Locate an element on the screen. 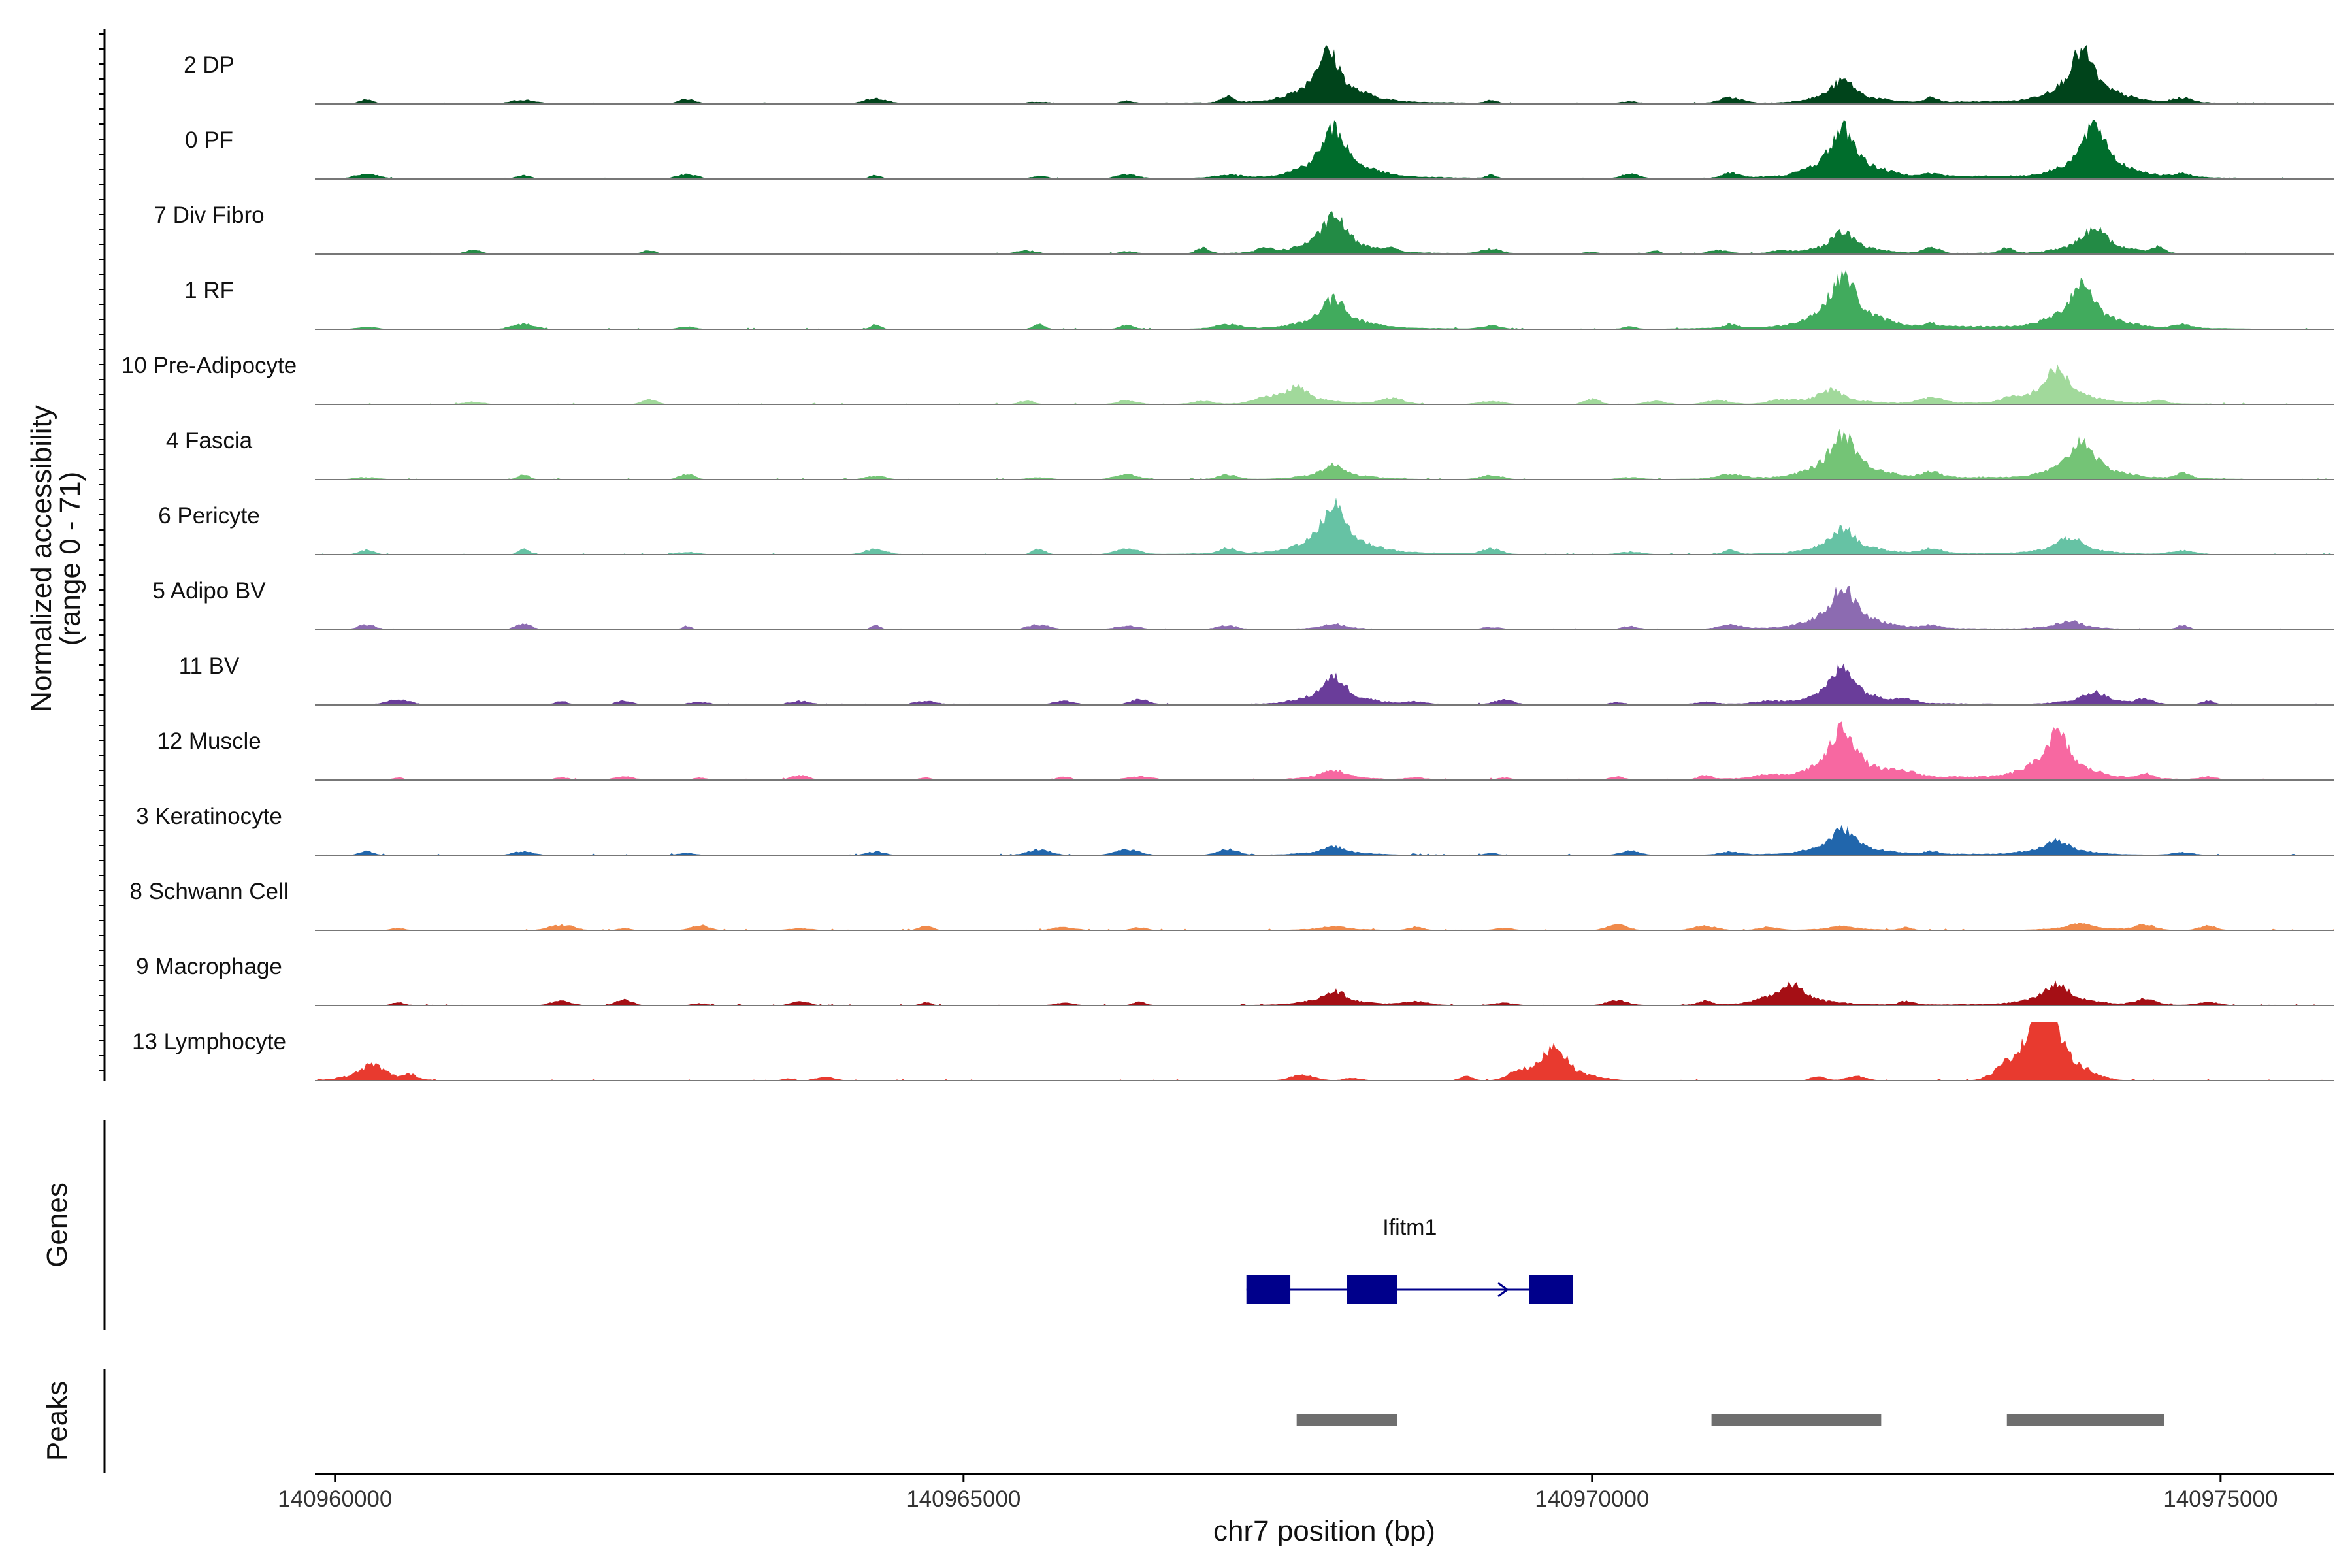 Image resolution: width=2352 pixels, height=1568 pixels. gene-label: Ifitm1 is located at coordinates (1409, 1227).